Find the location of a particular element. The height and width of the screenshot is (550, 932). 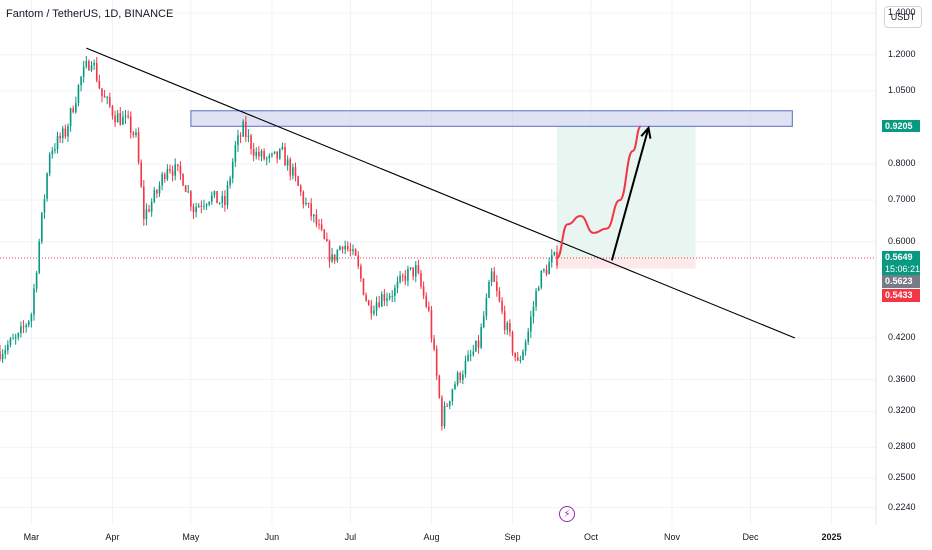

time-tick: May is located at coordinates (191, 537).